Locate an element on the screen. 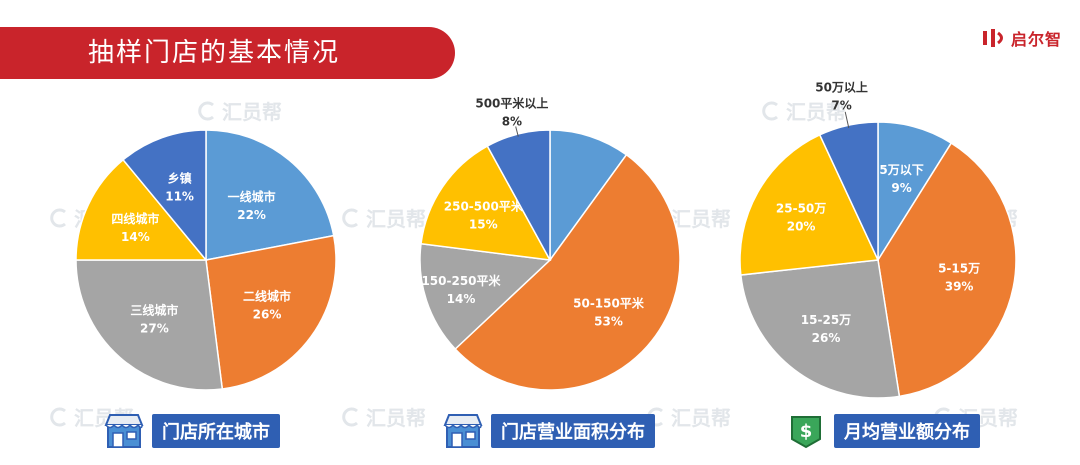 Image resolution: width=1080 pixels, height=465 pixels. slice-category-label: 25-50万 is located at coordinates (801, 209).